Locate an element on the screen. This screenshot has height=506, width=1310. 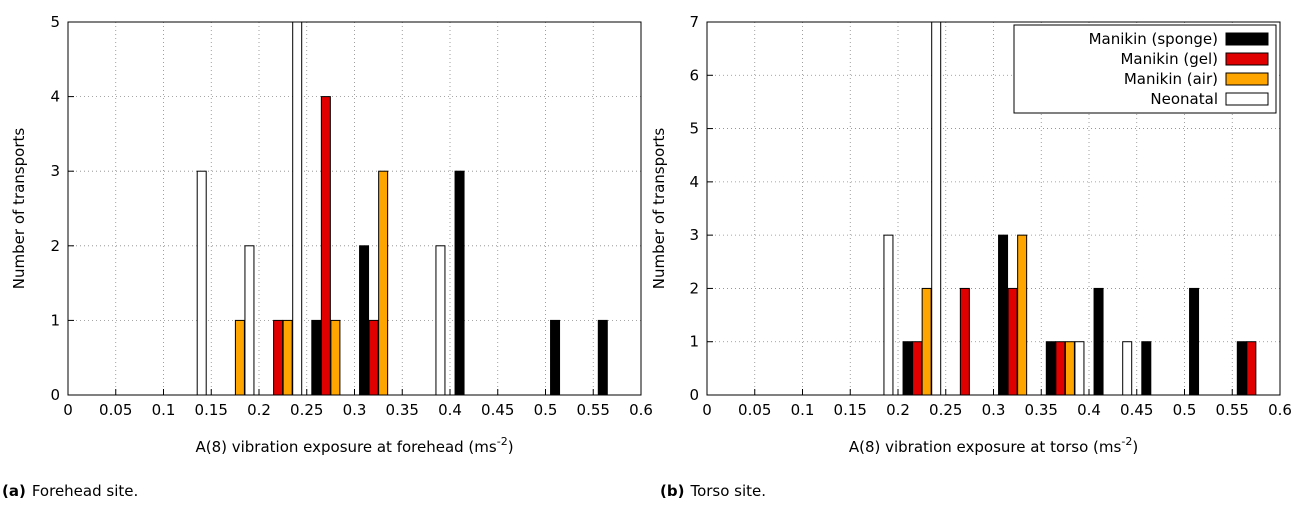
x-tick-label: 0.15 is located at coordinates (850, 410).